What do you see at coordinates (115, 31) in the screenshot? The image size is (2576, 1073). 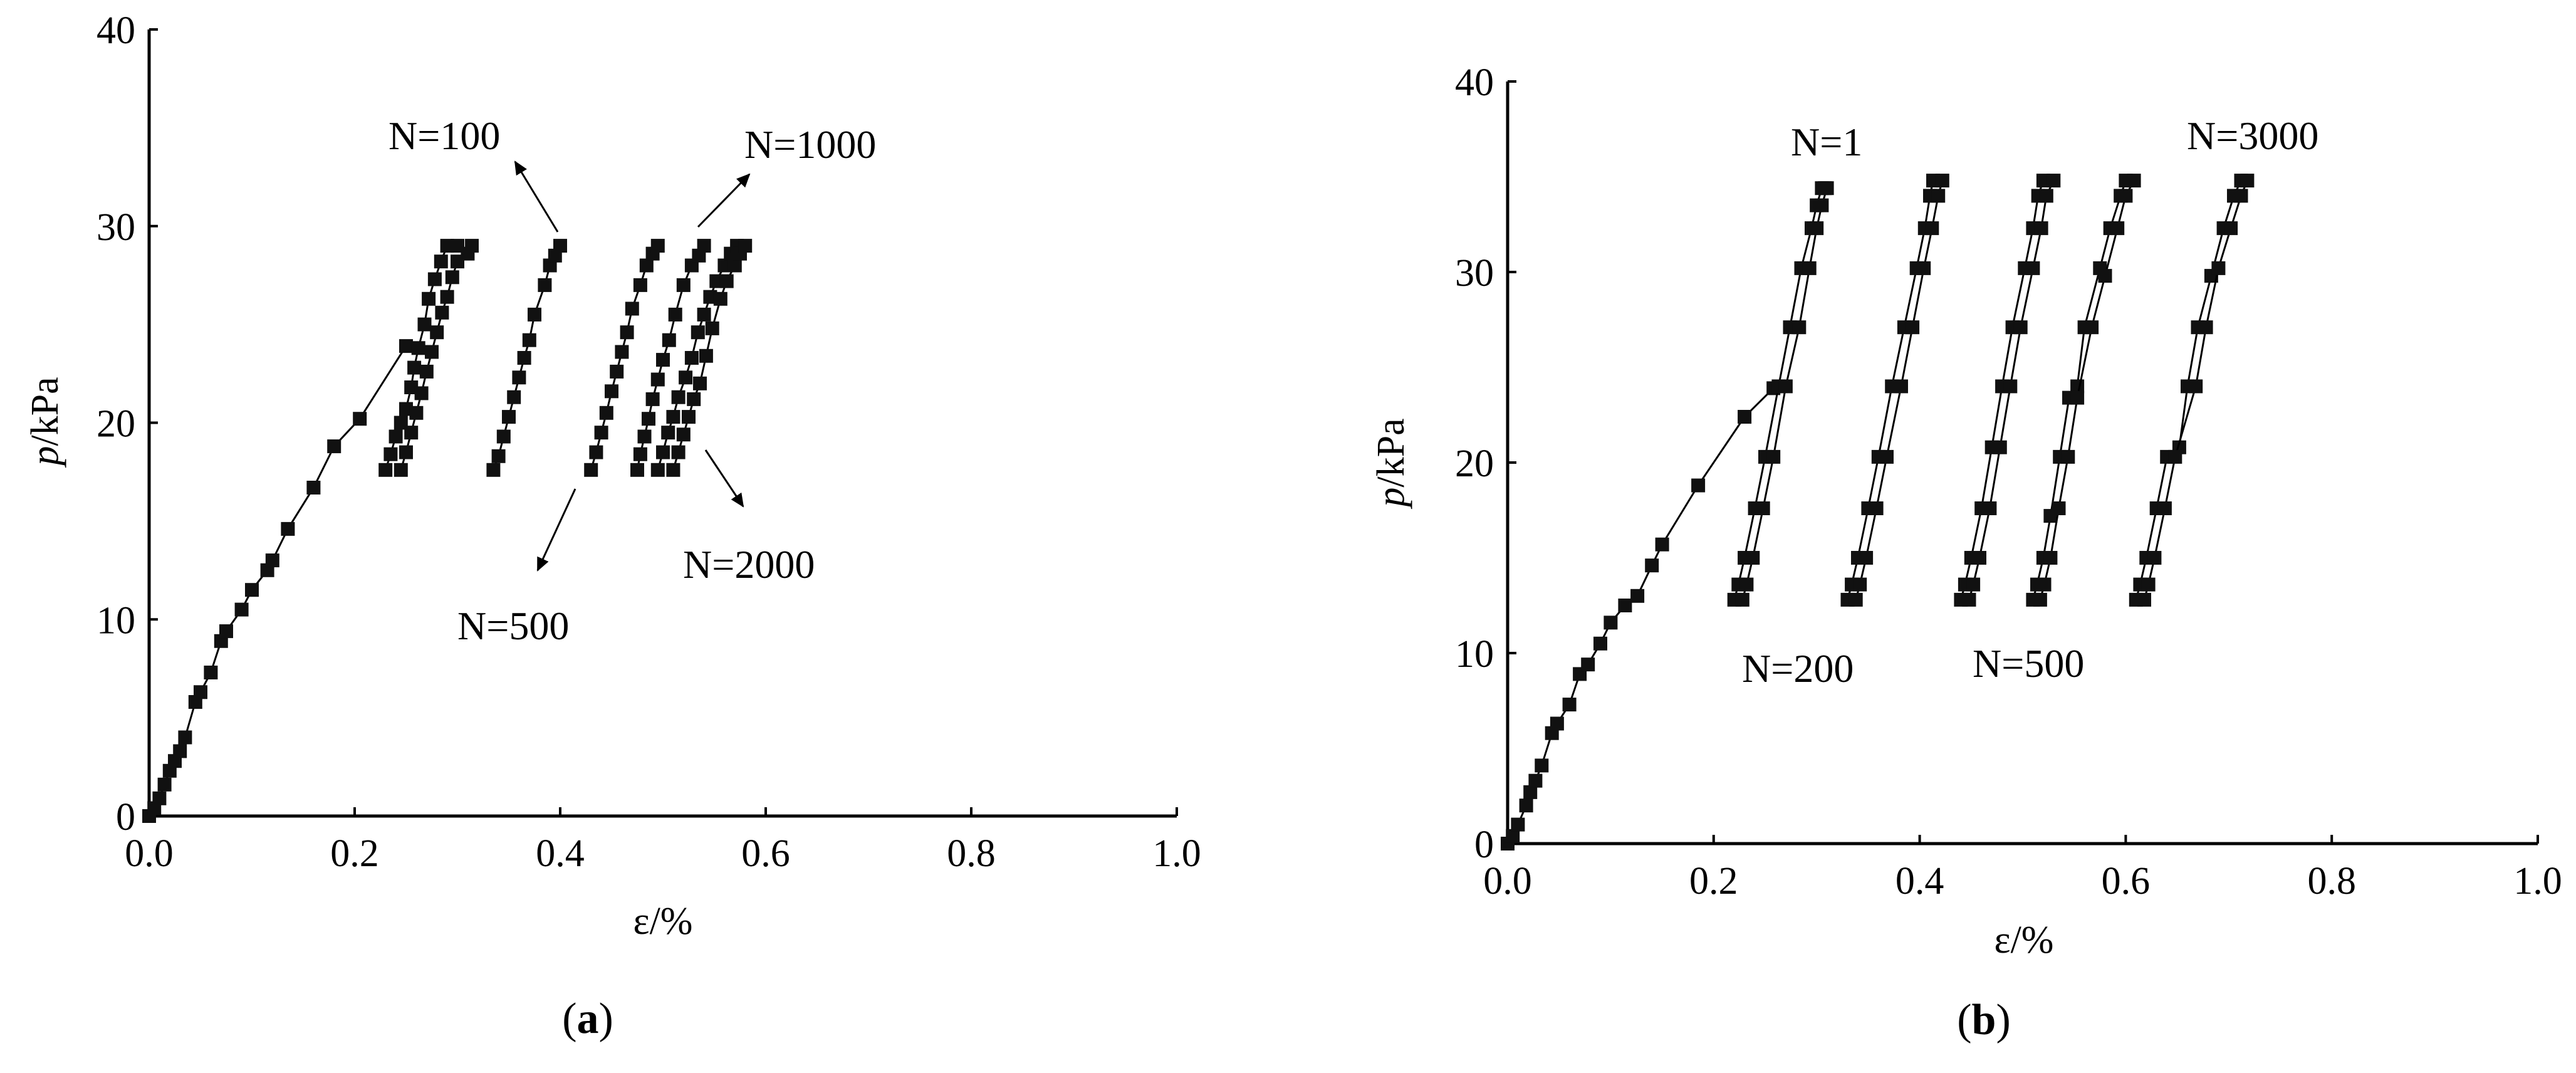 I see `chart-a-y-tick-label: 40` at bounding box center [115, 31].